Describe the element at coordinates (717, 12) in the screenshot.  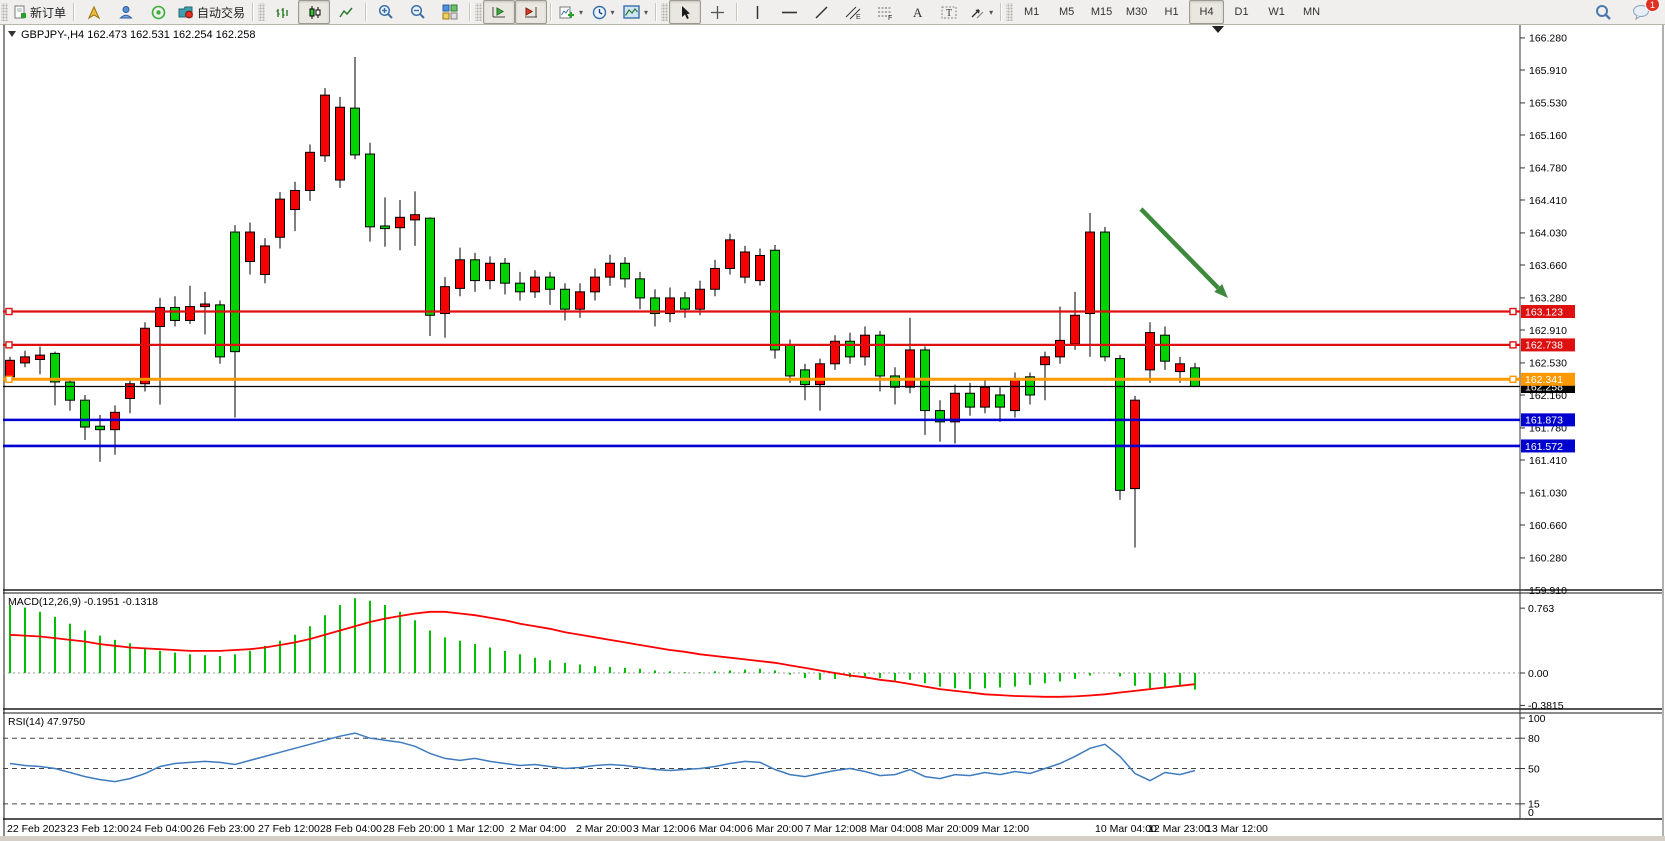
I see `crosshair-button` at that location.